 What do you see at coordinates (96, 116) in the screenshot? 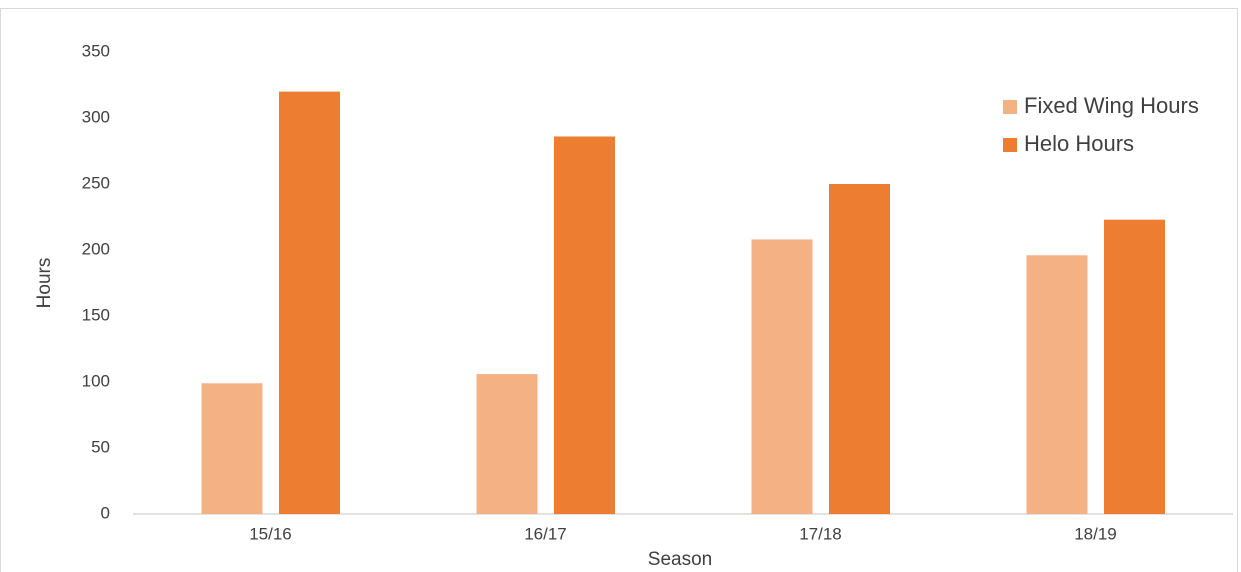
I see `y-tick-label: 300` at bounding box center [96, 116].